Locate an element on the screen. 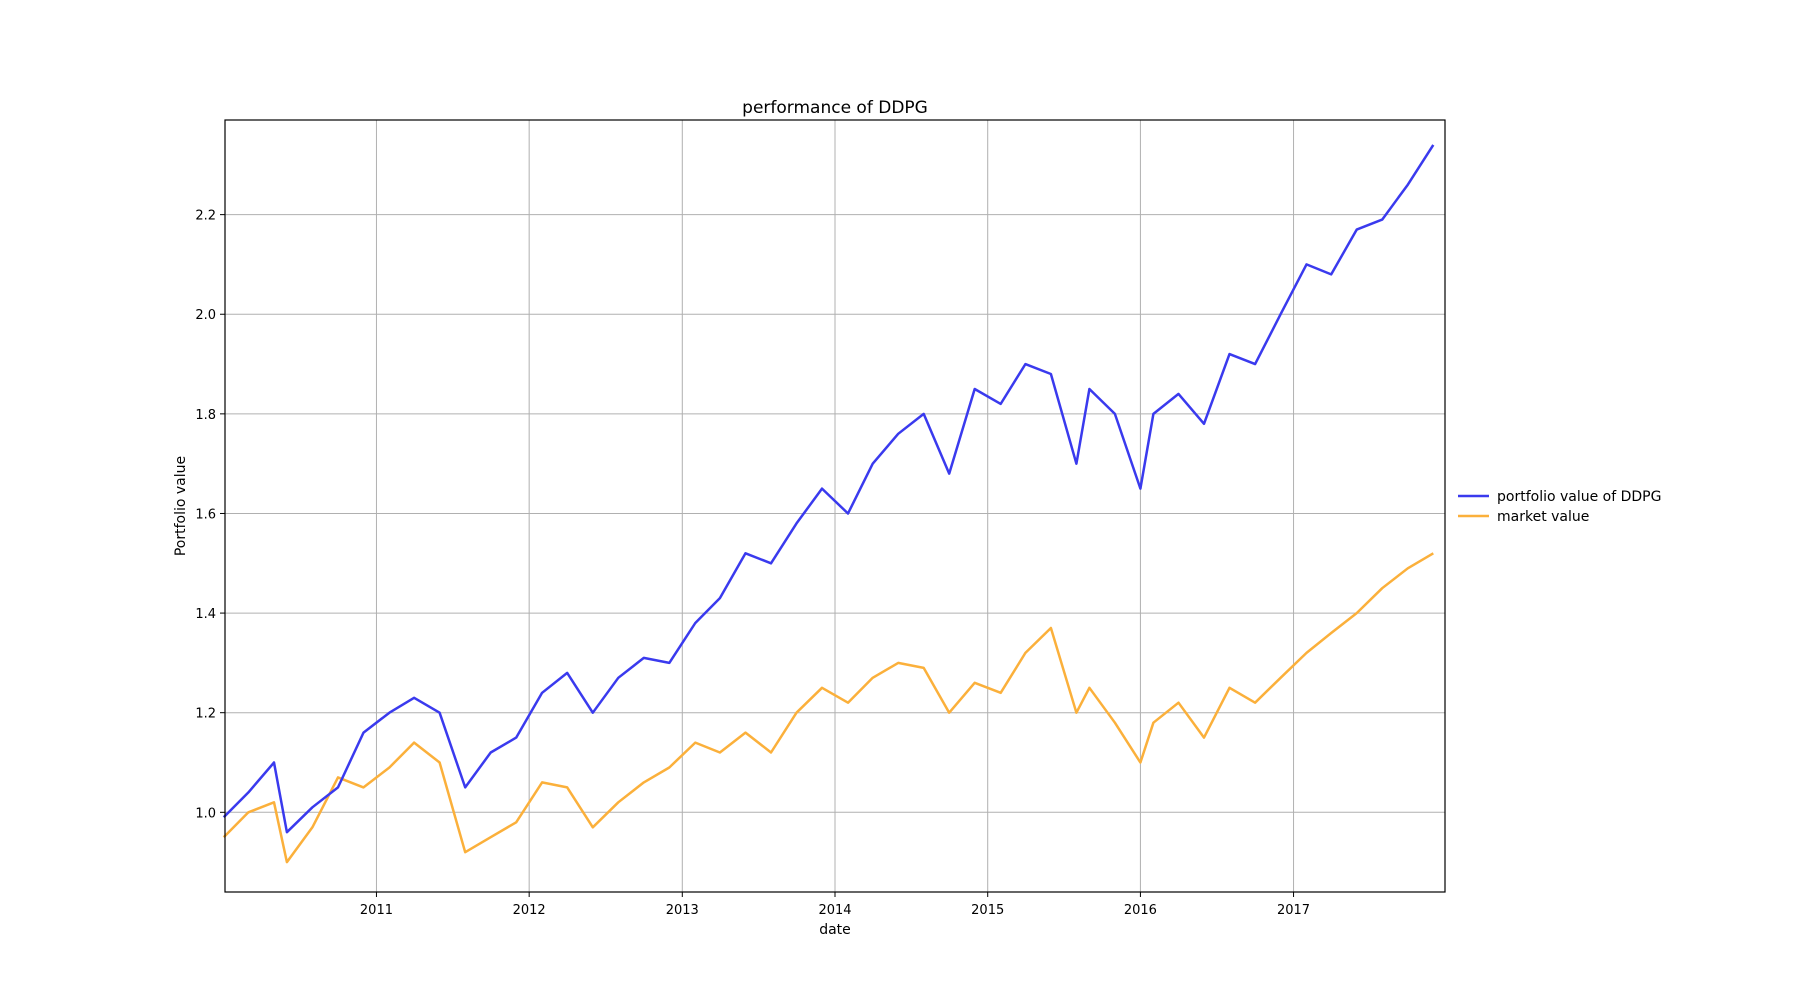 The image size is (1800, 1004). legend-label-market: market value is located at coordinates (1543, 517).